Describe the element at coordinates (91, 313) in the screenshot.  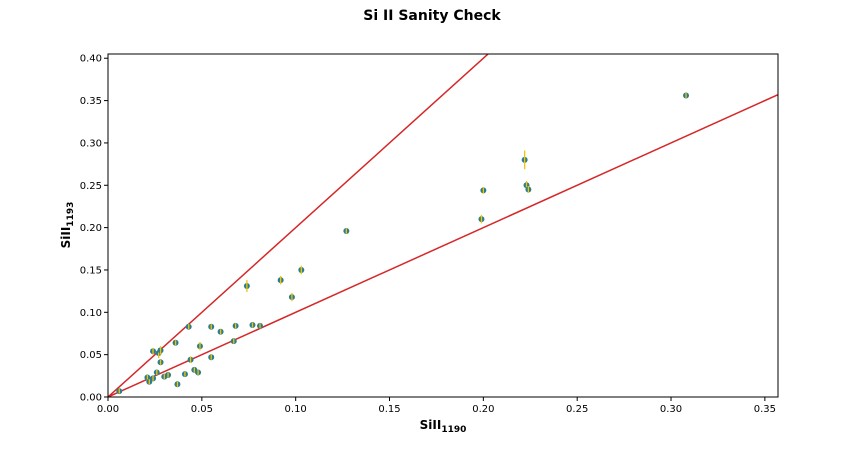
I see `y-tick-label: 0.10` at that location.